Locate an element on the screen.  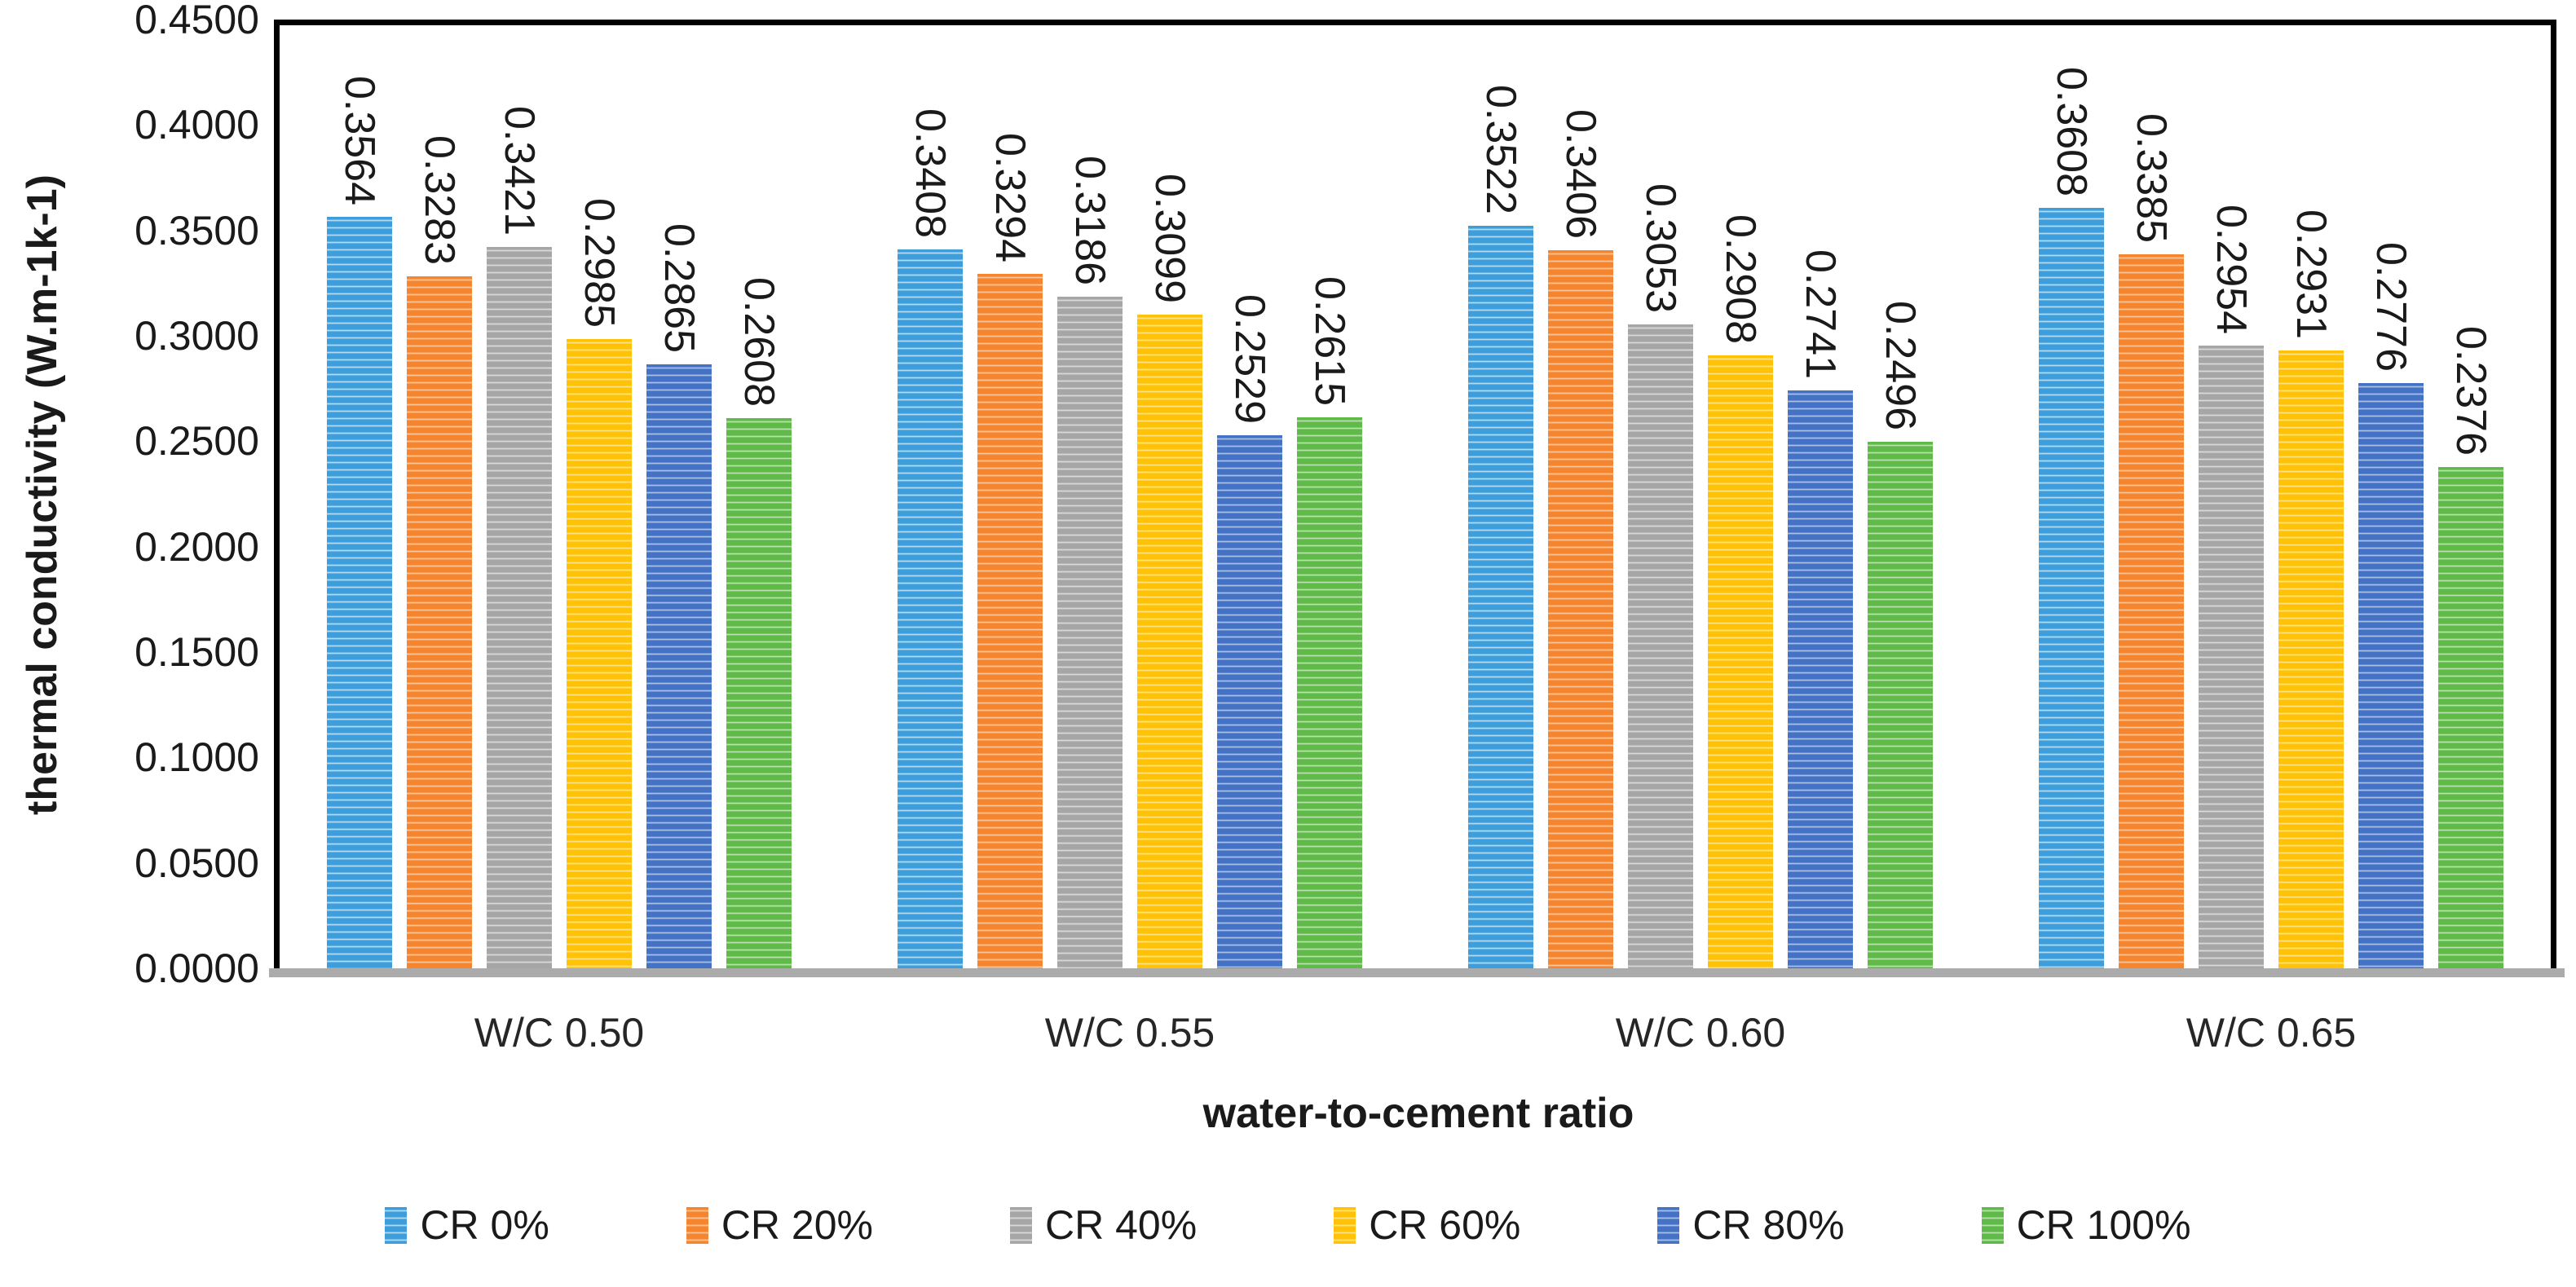
legend-label: CR 0% is located at coordinates (484, 1225).